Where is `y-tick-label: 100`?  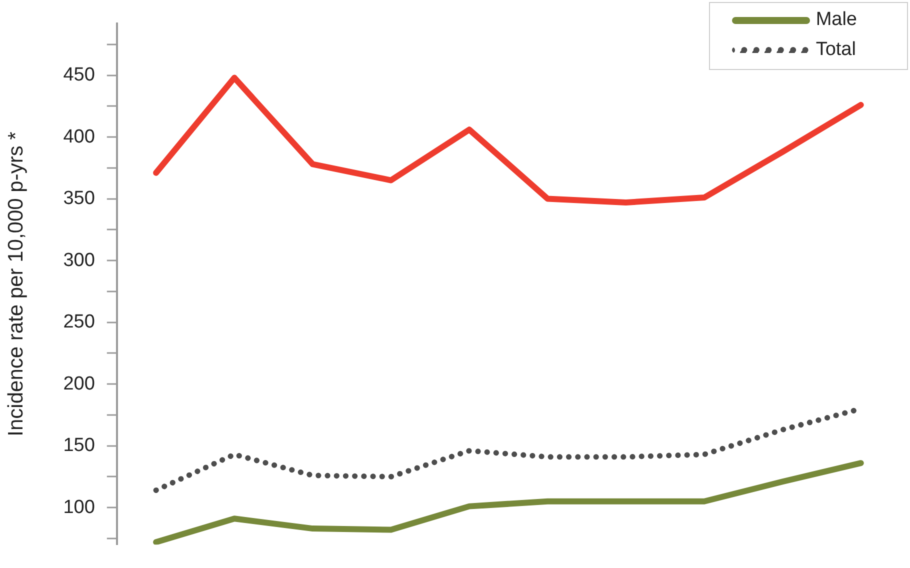 y-tick-label: 100 is located at coordinates (79, 507).